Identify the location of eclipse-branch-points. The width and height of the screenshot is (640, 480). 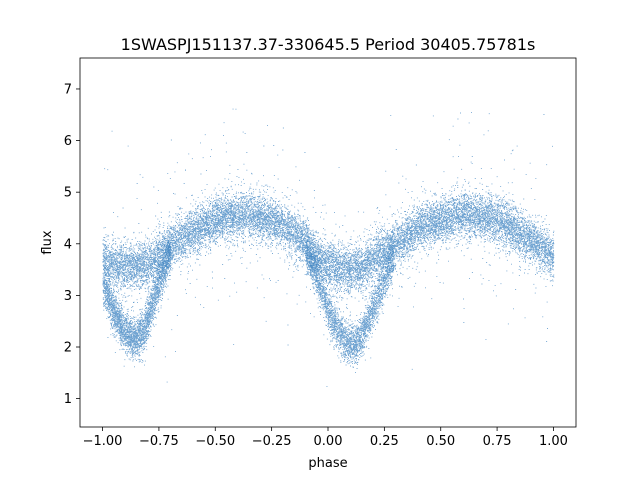
(248, 298).